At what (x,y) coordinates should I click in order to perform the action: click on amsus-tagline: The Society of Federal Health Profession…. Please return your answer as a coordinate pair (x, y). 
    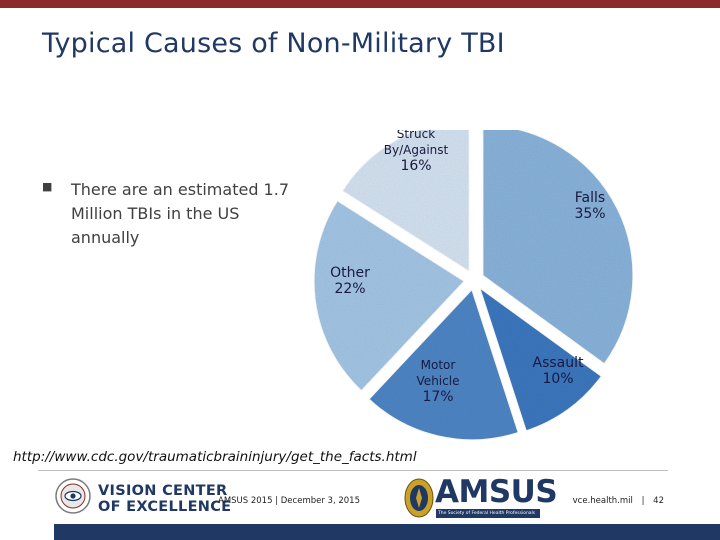
    Looking at the image, I should click on (488, 513).